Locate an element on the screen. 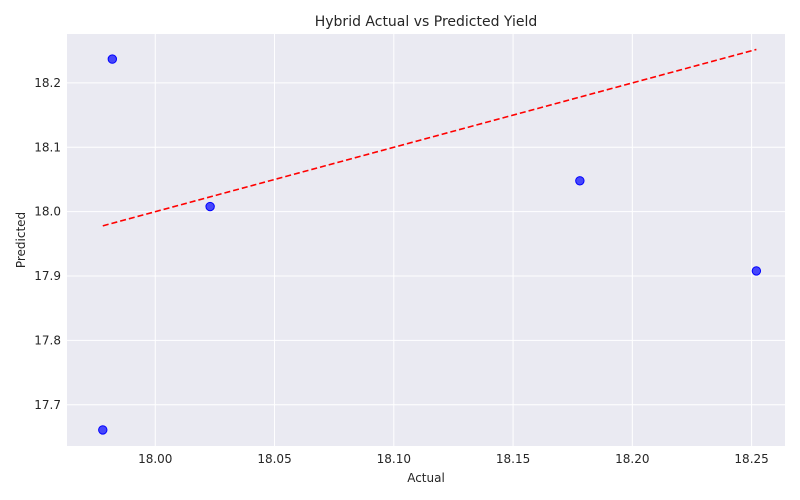 This screenshot has height=500, width=800. y-tick-label: 18.1 is located at coordinates (47, 147).